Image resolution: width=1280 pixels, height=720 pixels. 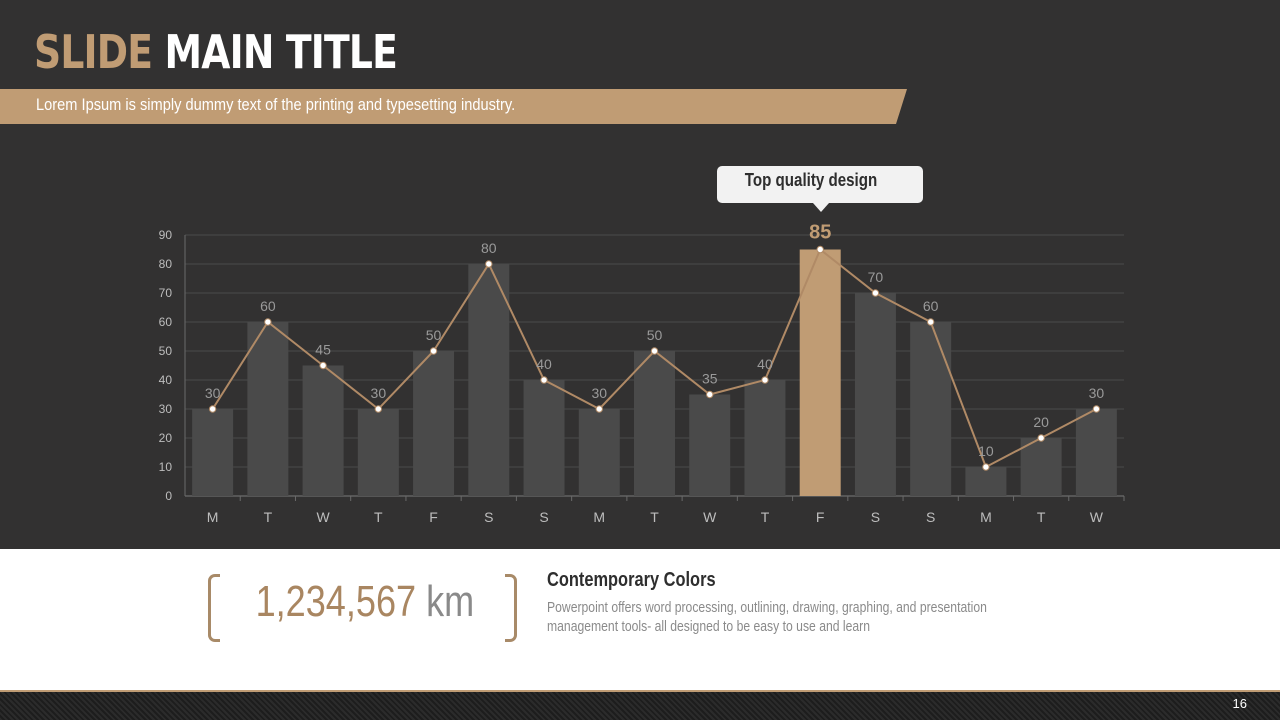 What do you see at coordinates (166, 264) in the screenshot?
I see `y-tick-label: 80` at bounding box center [166, 264].